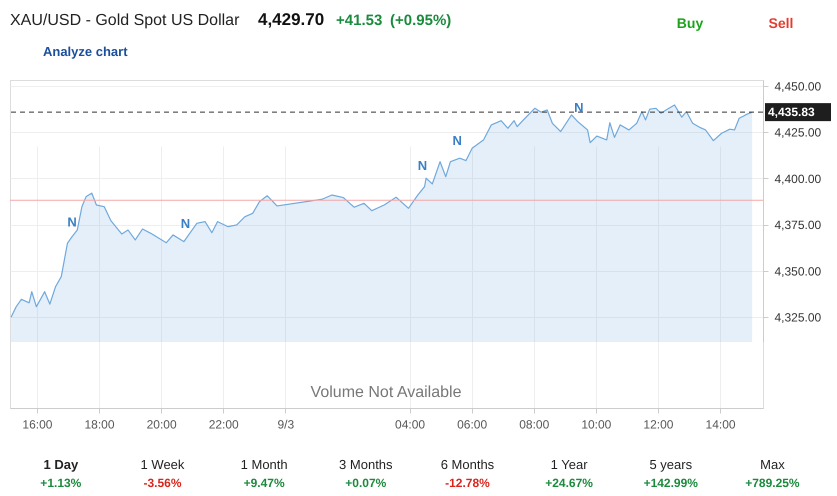 This screenshot has height=496, width=837. What do you see at coordinates (162, 483) in the screenshot?
I see `text: -3.56%` at bounding box center [162, 483].